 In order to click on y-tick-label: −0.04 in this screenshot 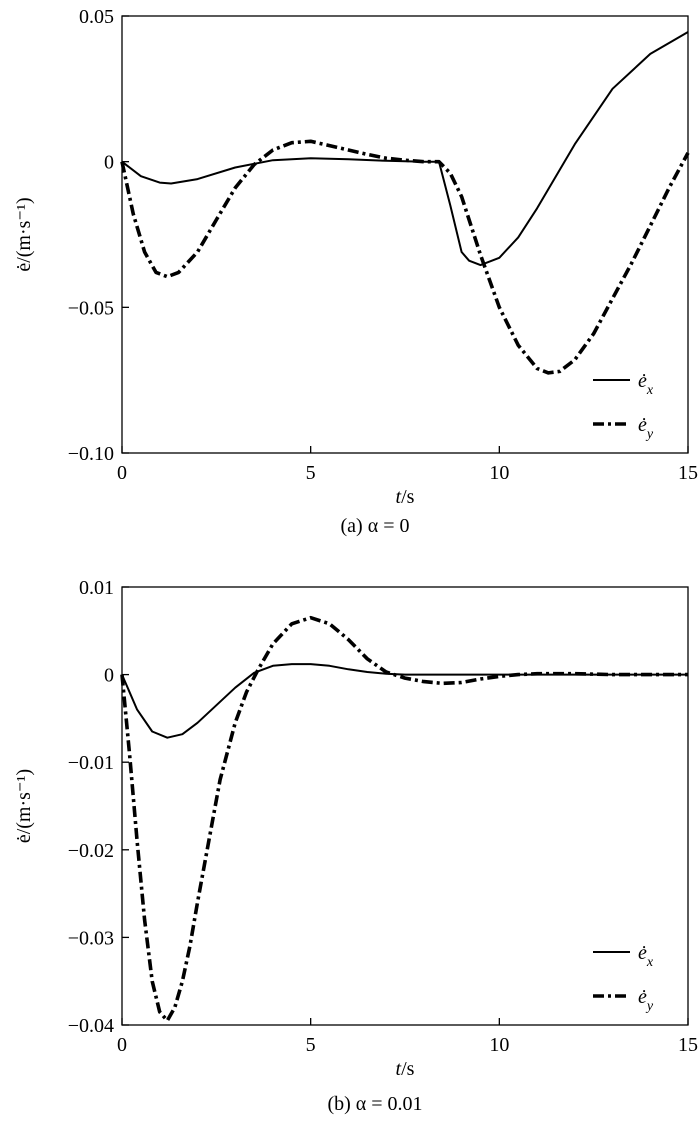, I will do `click(91, 1026)`.